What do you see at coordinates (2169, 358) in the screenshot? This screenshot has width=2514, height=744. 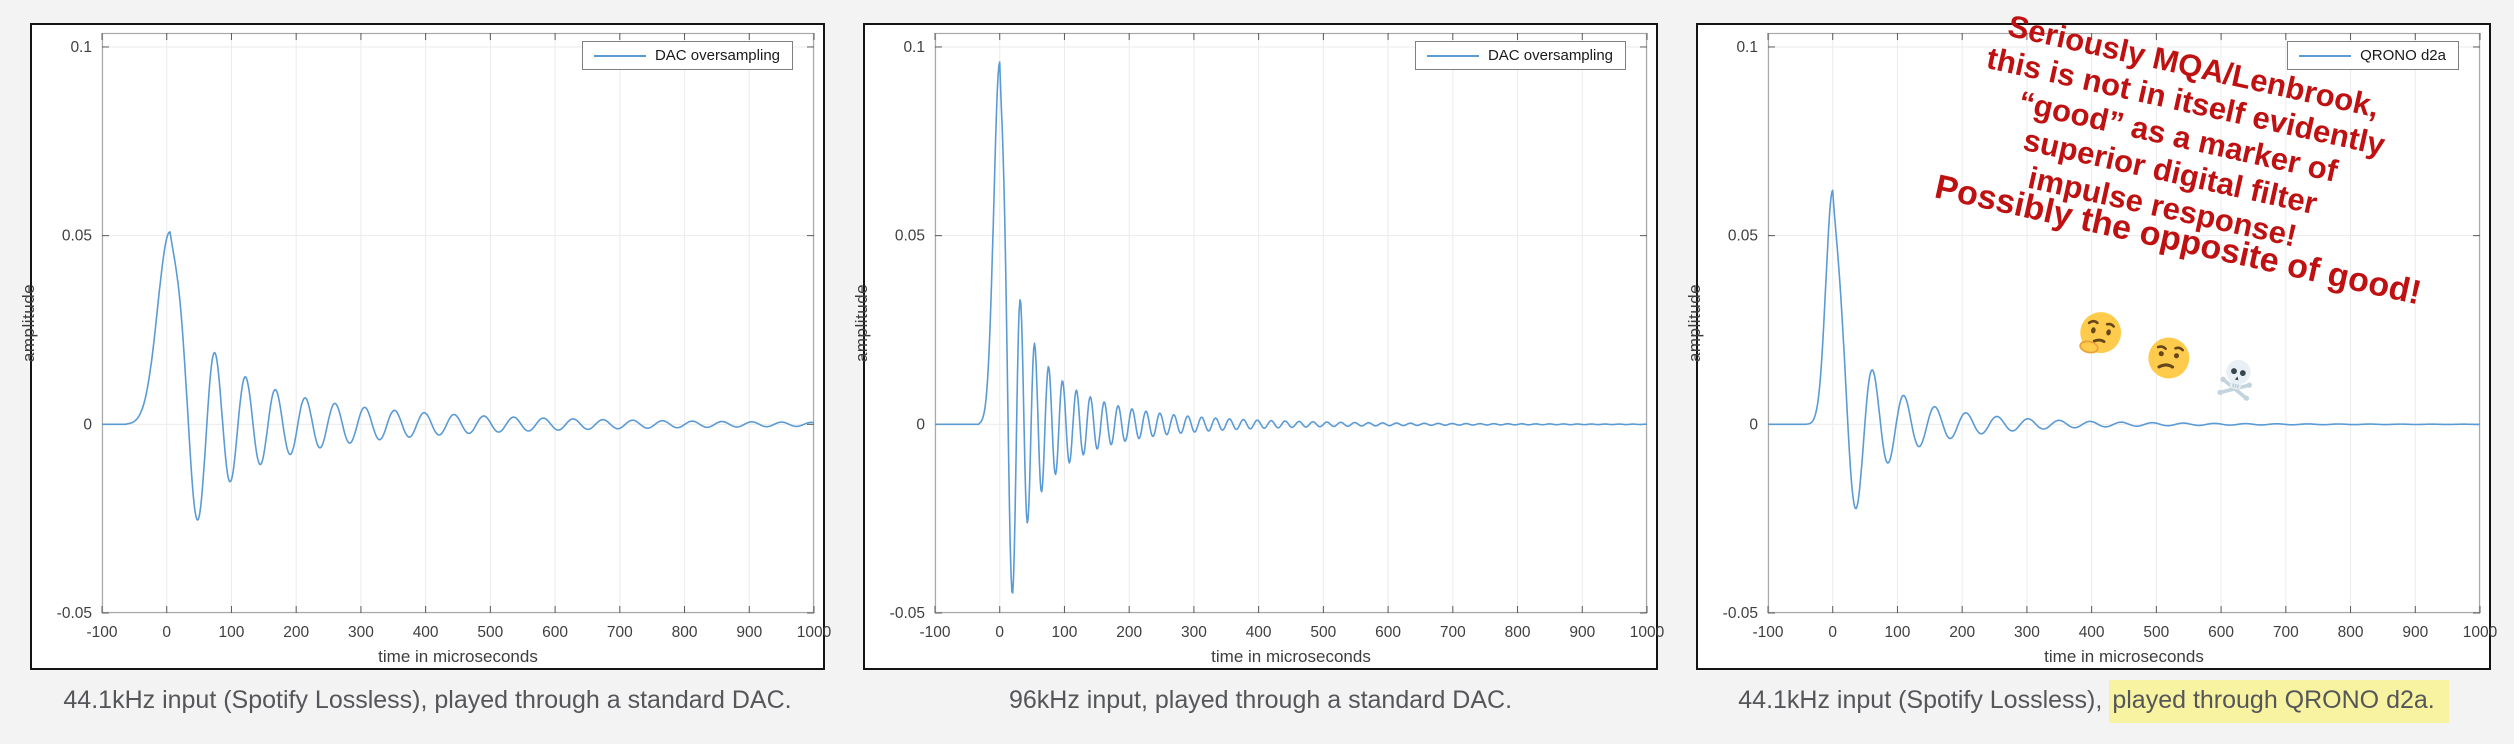 I see `unamused-face-emoji` at bounding box center [2169, 358].